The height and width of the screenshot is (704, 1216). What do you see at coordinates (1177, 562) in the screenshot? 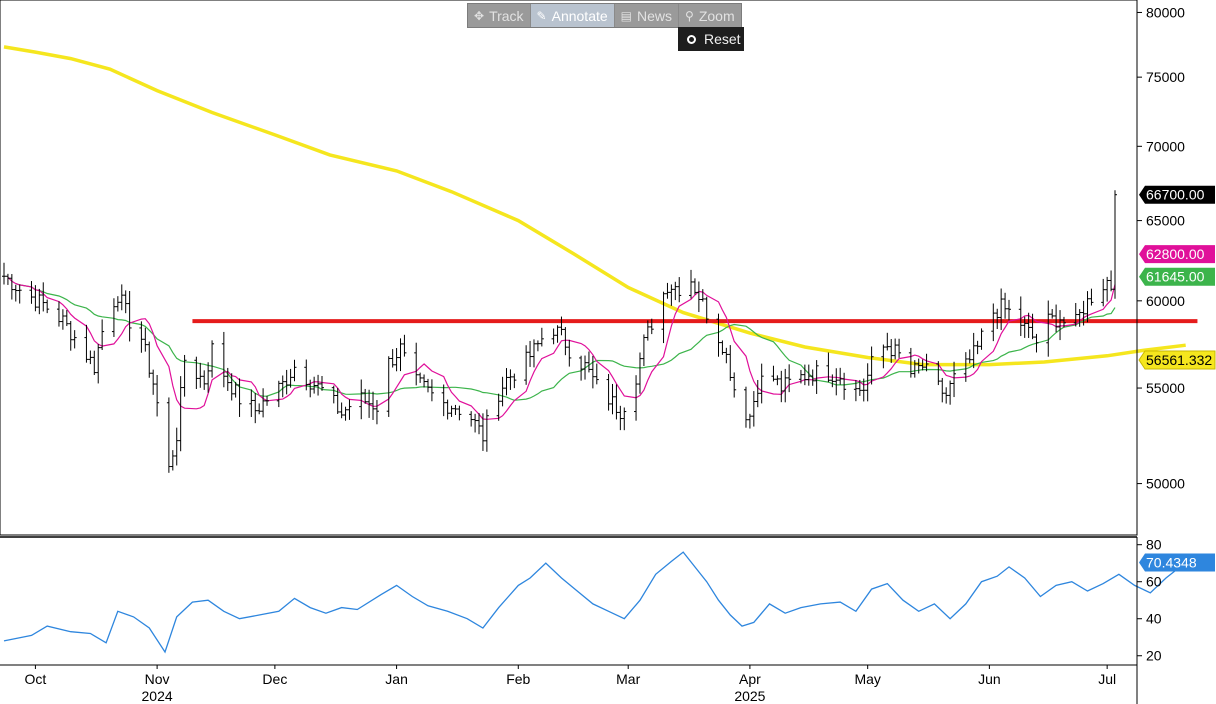
I see `rsi-tag: 70.4348` at bounding box center [1177, 562].